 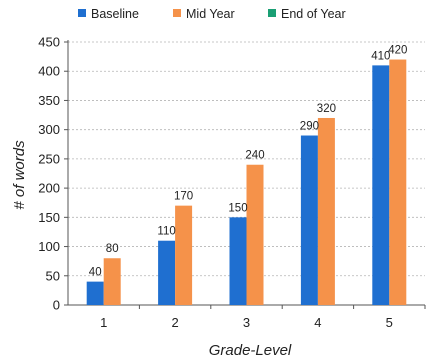 What do you see at coordinates (317, 322) in the screenshot?
I see `x-tick-label-4: 4` at bounding box center [317, 322].